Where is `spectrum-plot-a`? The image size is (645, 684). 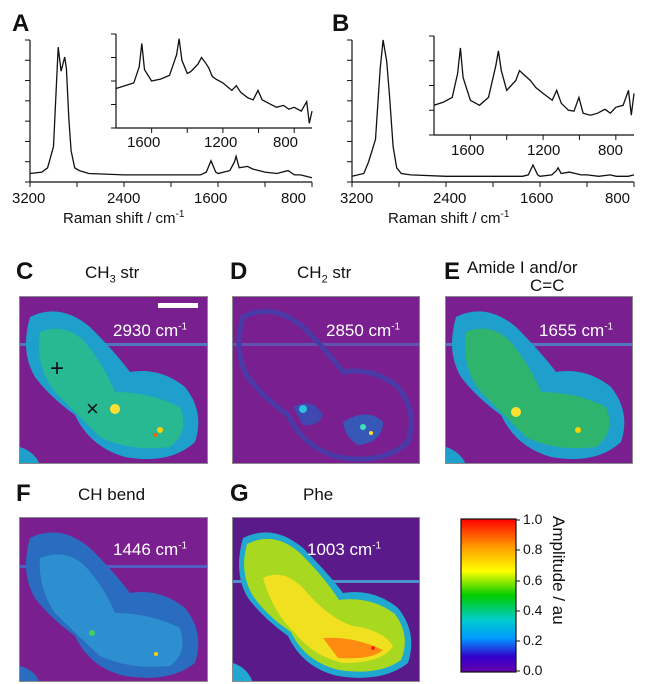
spectrum-plot-a is located at coordinates (169, 110).